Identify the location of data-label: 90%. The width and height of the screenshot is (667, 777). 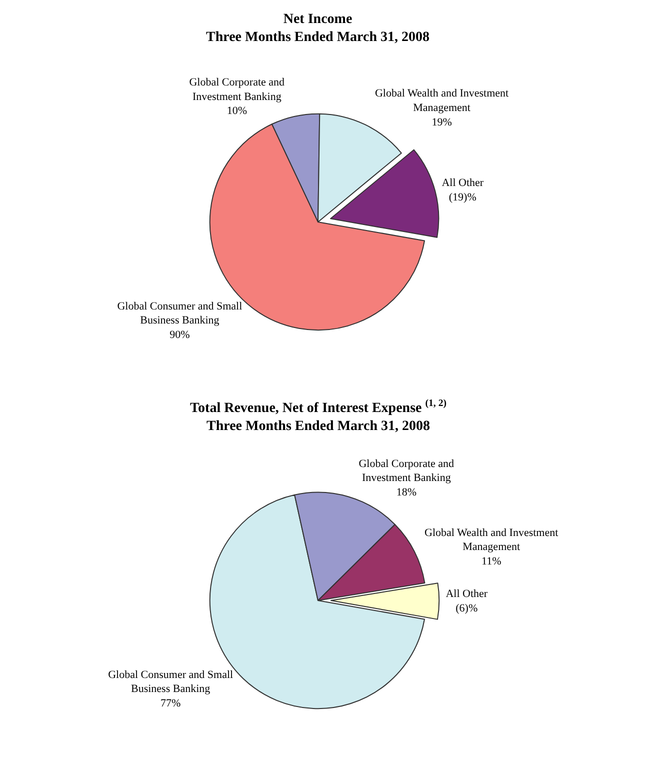
(180, 334).